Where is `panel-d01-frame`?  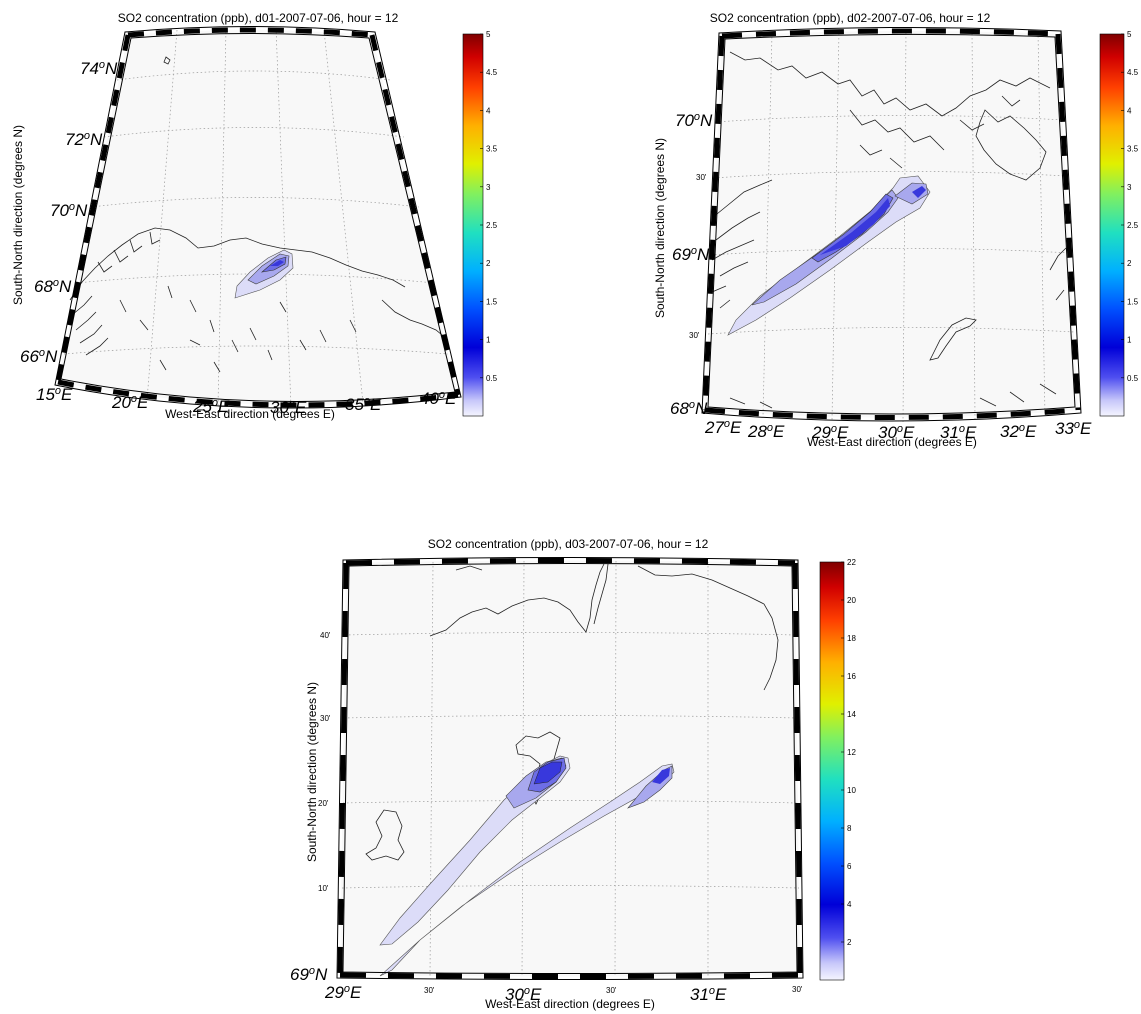 panel-d01-frame is located at coordinates (258, 217).